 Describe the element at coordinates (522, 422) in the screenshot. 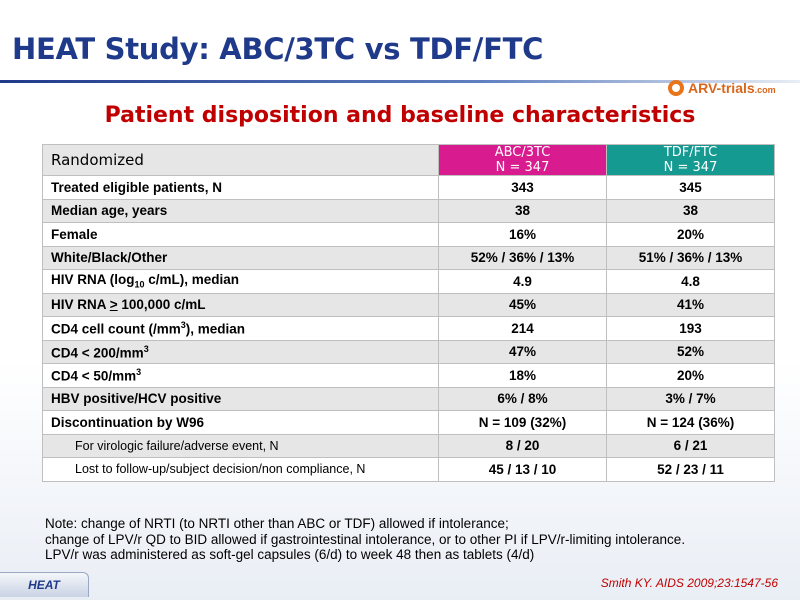

I see `abc-value: N = 109 (32%)` at that location.